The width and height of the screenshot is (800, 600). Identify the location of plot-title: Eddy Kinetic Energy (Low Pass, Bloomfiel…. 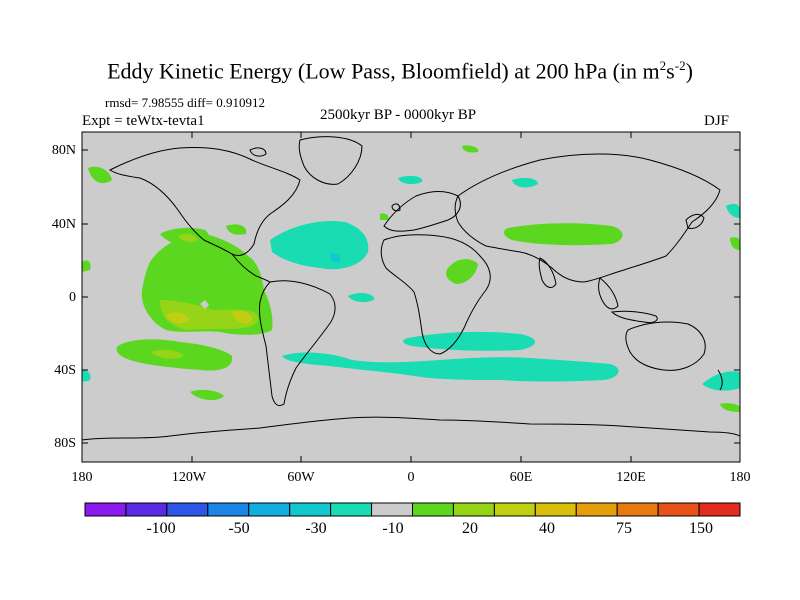
(400, 71).